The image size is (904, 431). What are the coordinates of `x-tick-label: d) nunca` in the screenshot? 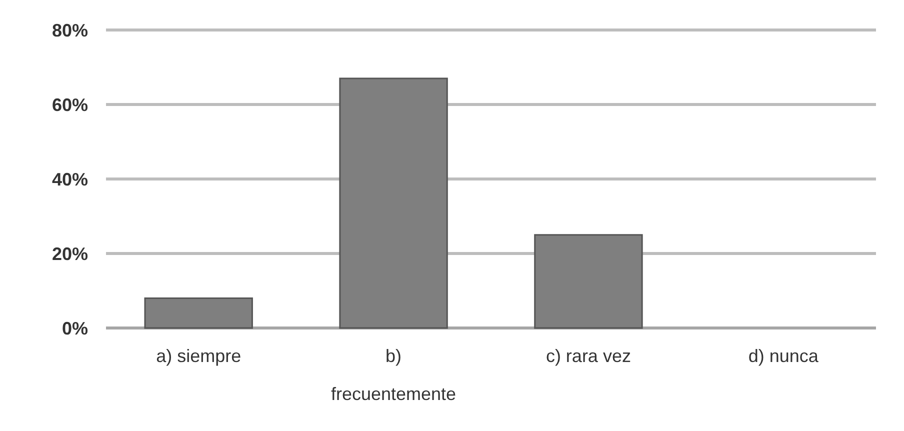 It's located at (784, 356).